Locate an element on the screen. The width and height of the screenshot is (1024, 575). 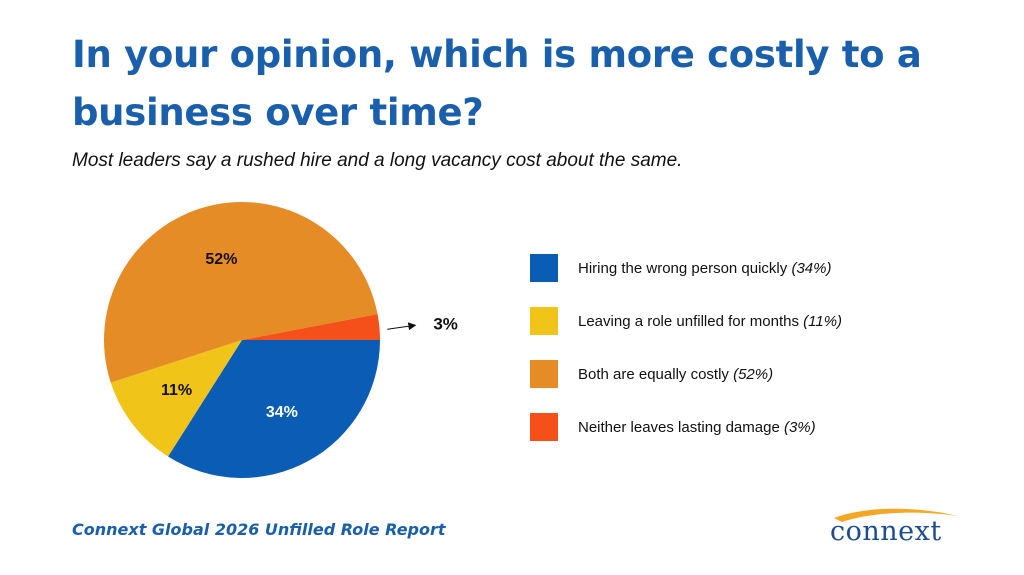
legend-percent: (3%) is located at coordinates (799, 427).